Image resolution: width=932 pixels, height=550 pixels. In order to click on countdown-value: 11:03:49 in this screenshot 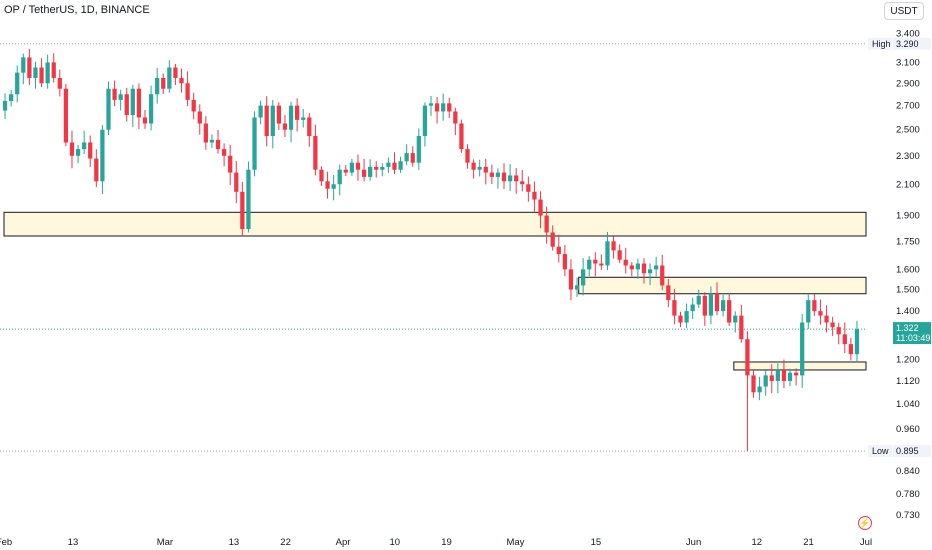, I will do `click(913, 338)`.